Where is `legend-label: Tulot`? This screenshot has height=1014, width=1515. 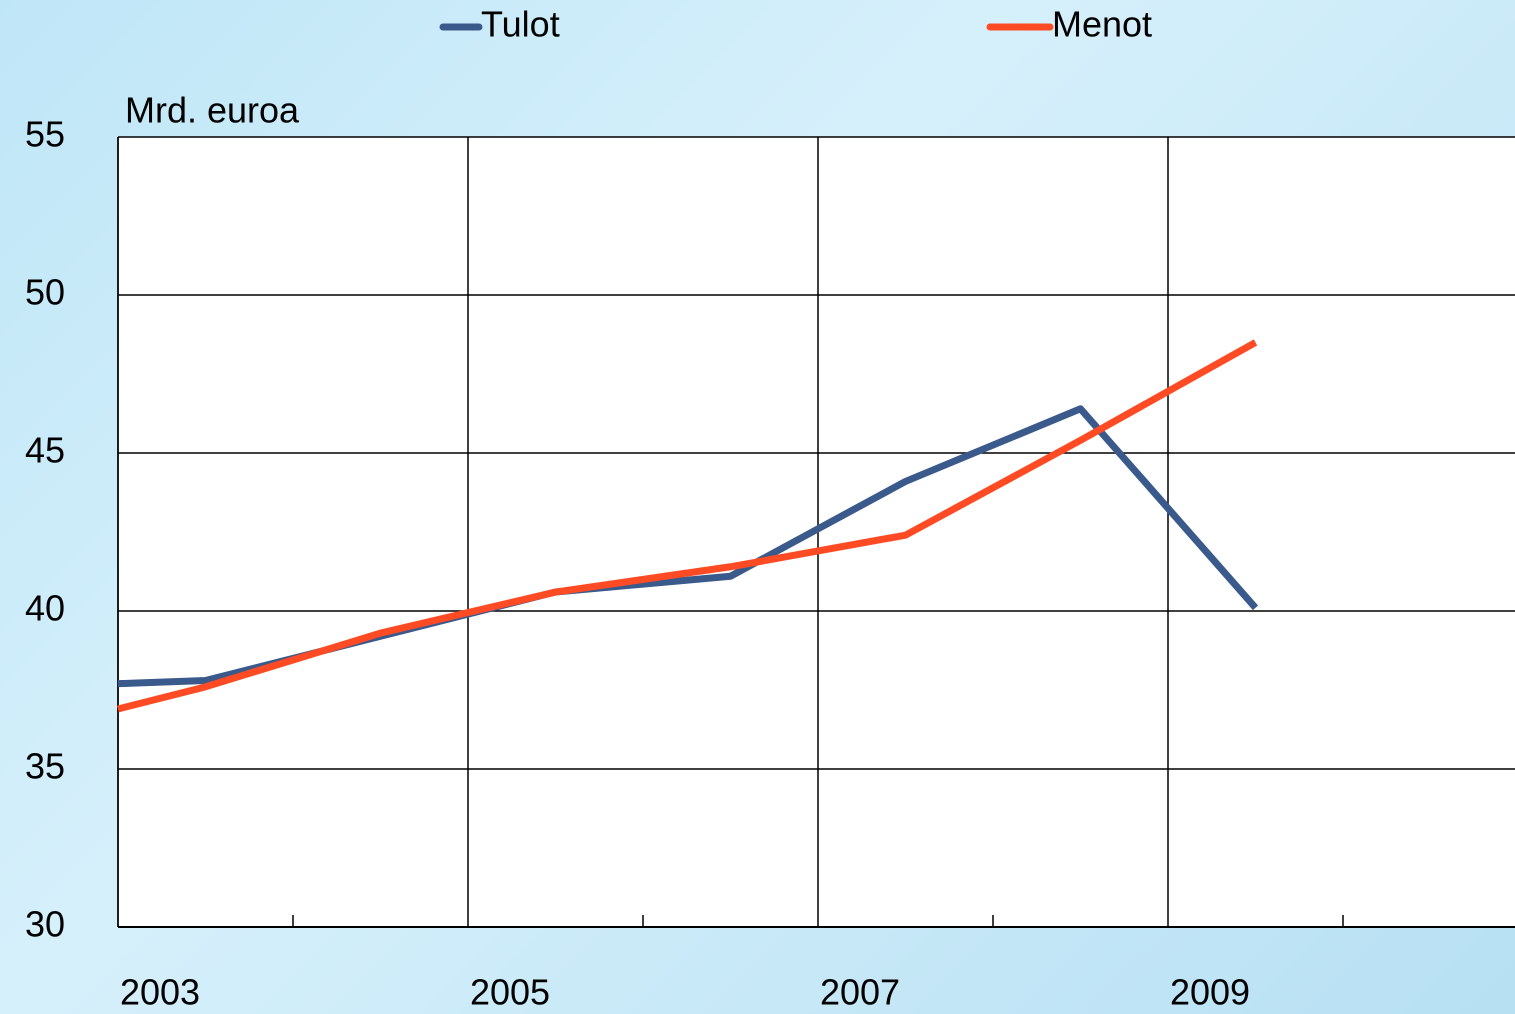 legend-label: Tulot is located at coordinates (520, 24).